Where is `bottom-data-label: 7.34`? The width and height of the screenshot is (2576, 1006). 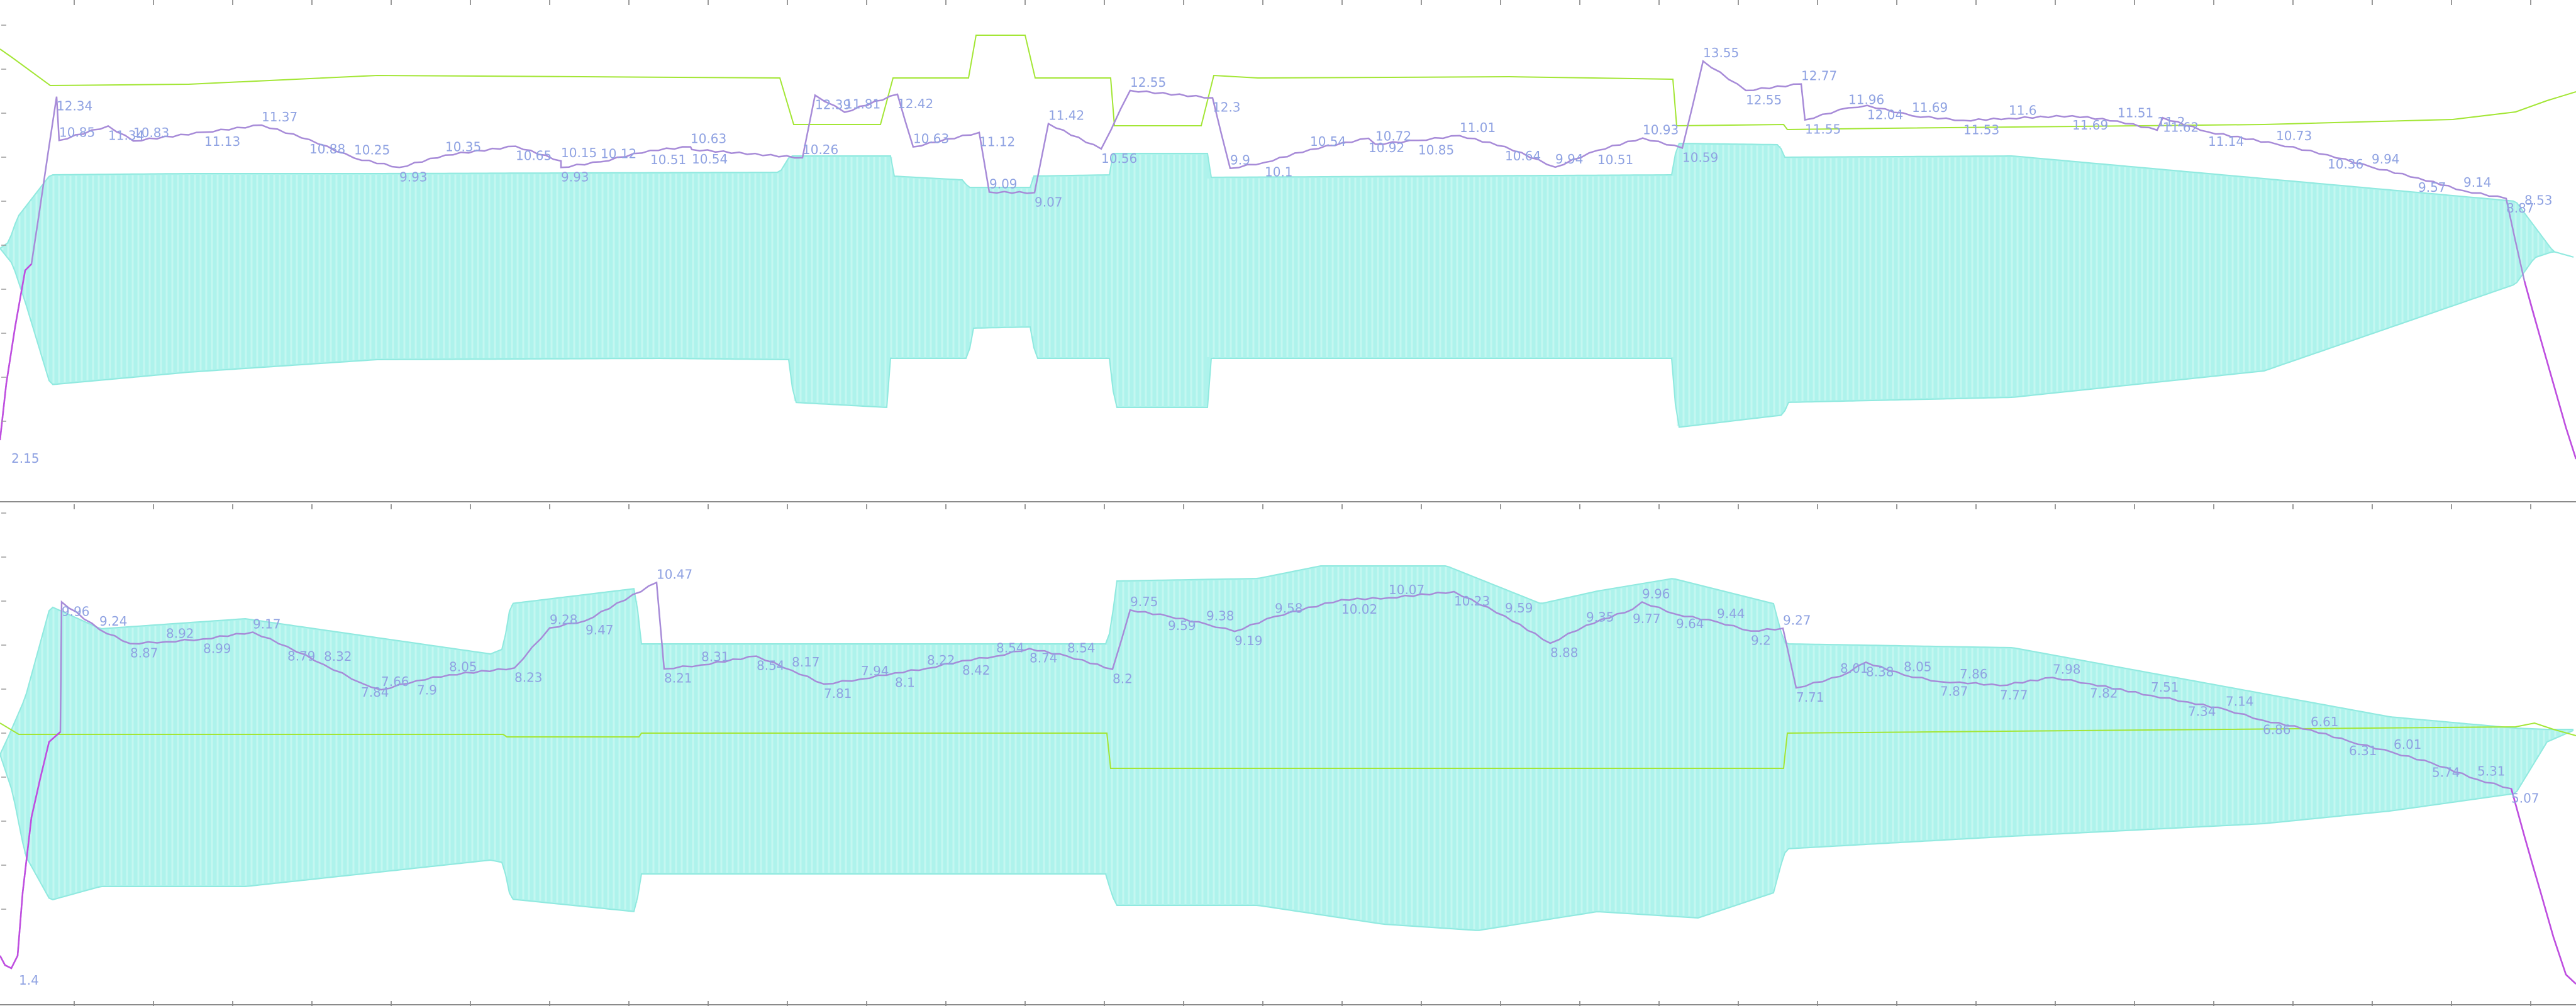
bottom-data-label: 7.34 is located at coordinates (2202, 712).